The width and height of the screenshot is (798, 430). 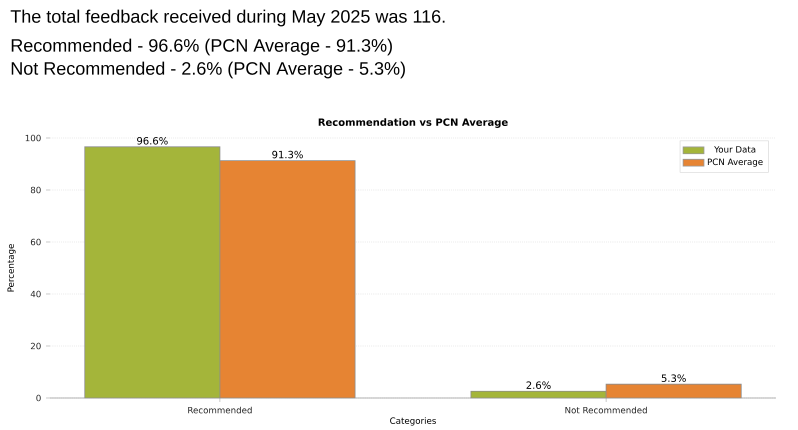 I want to click on x-tick-label: Not Recommended, so click(x=606, y=410).